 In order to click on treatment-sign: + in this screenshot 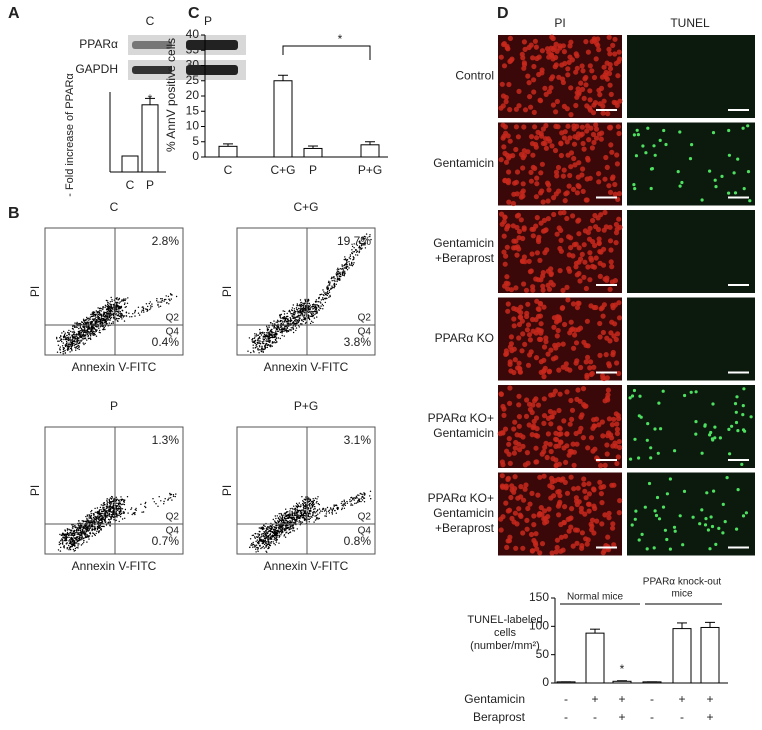, I will do `click(621, 699)`.